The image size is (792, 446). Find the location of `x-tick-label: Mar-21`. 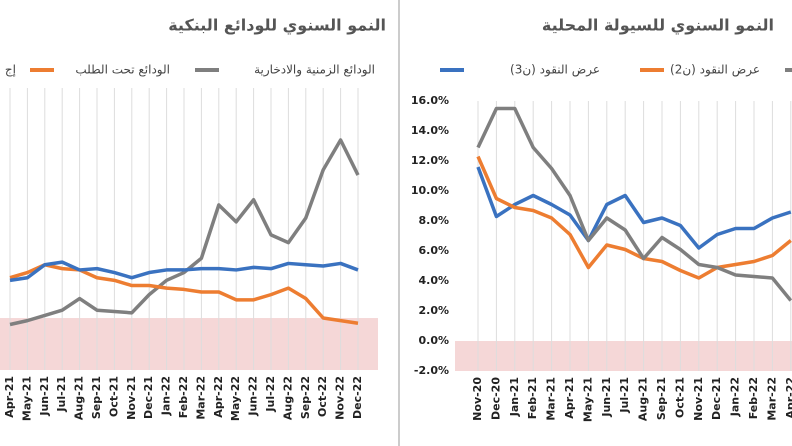

x-tick-label: Mar-21 is located at coordinates (551, 399).